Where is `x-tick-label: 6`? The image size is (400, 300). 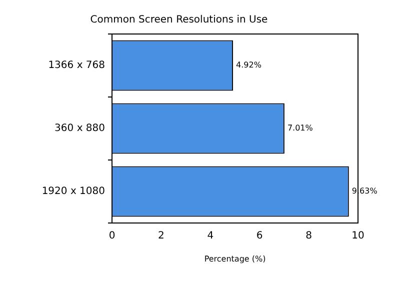
x-tick-label: 6 is located at coordinates (259, 236).